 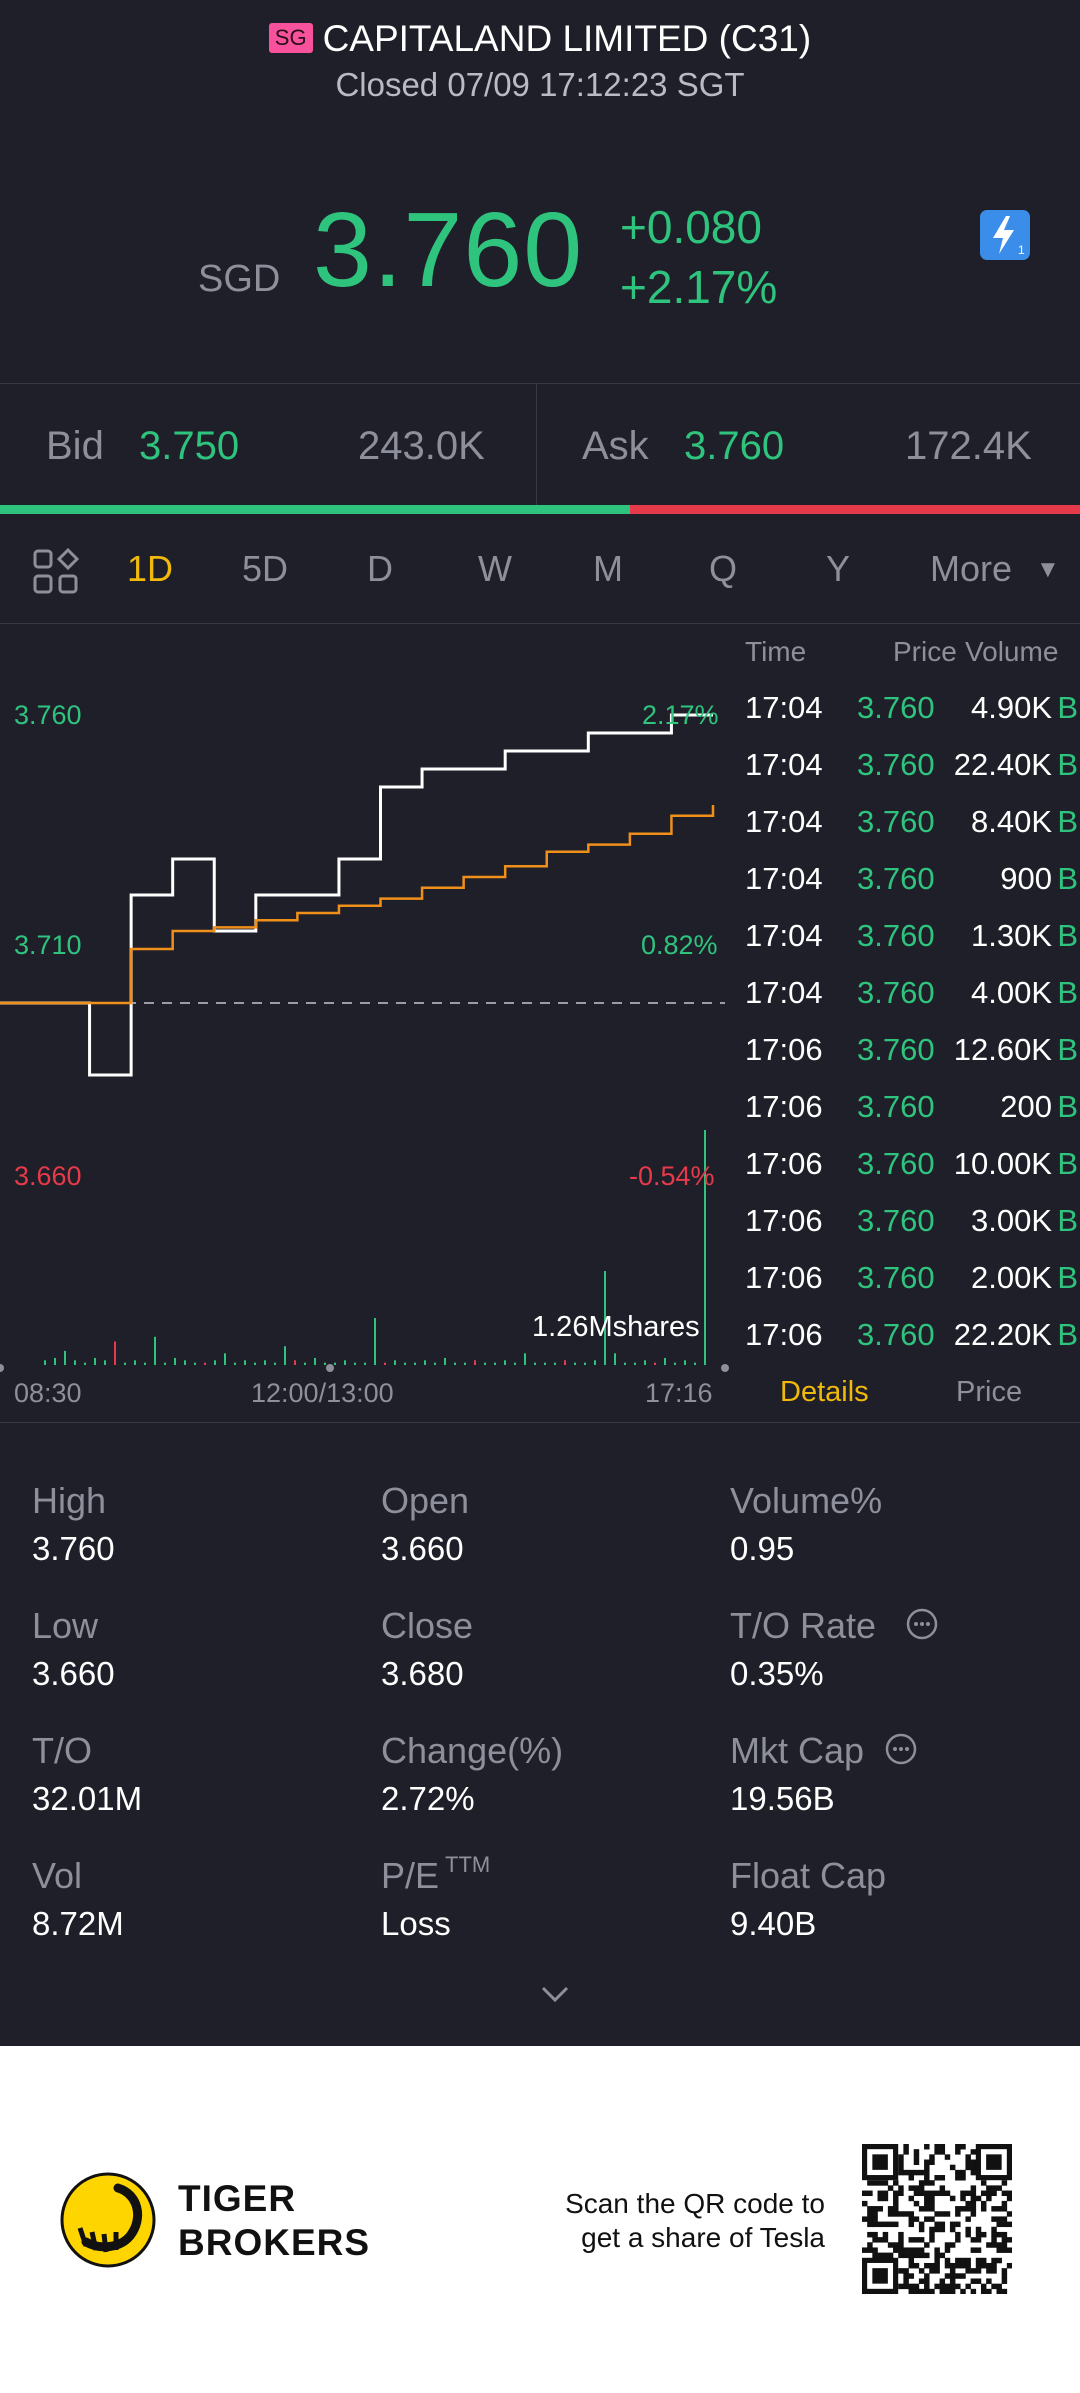 I want to click on axis-marker, so click(x=2, y=1368).